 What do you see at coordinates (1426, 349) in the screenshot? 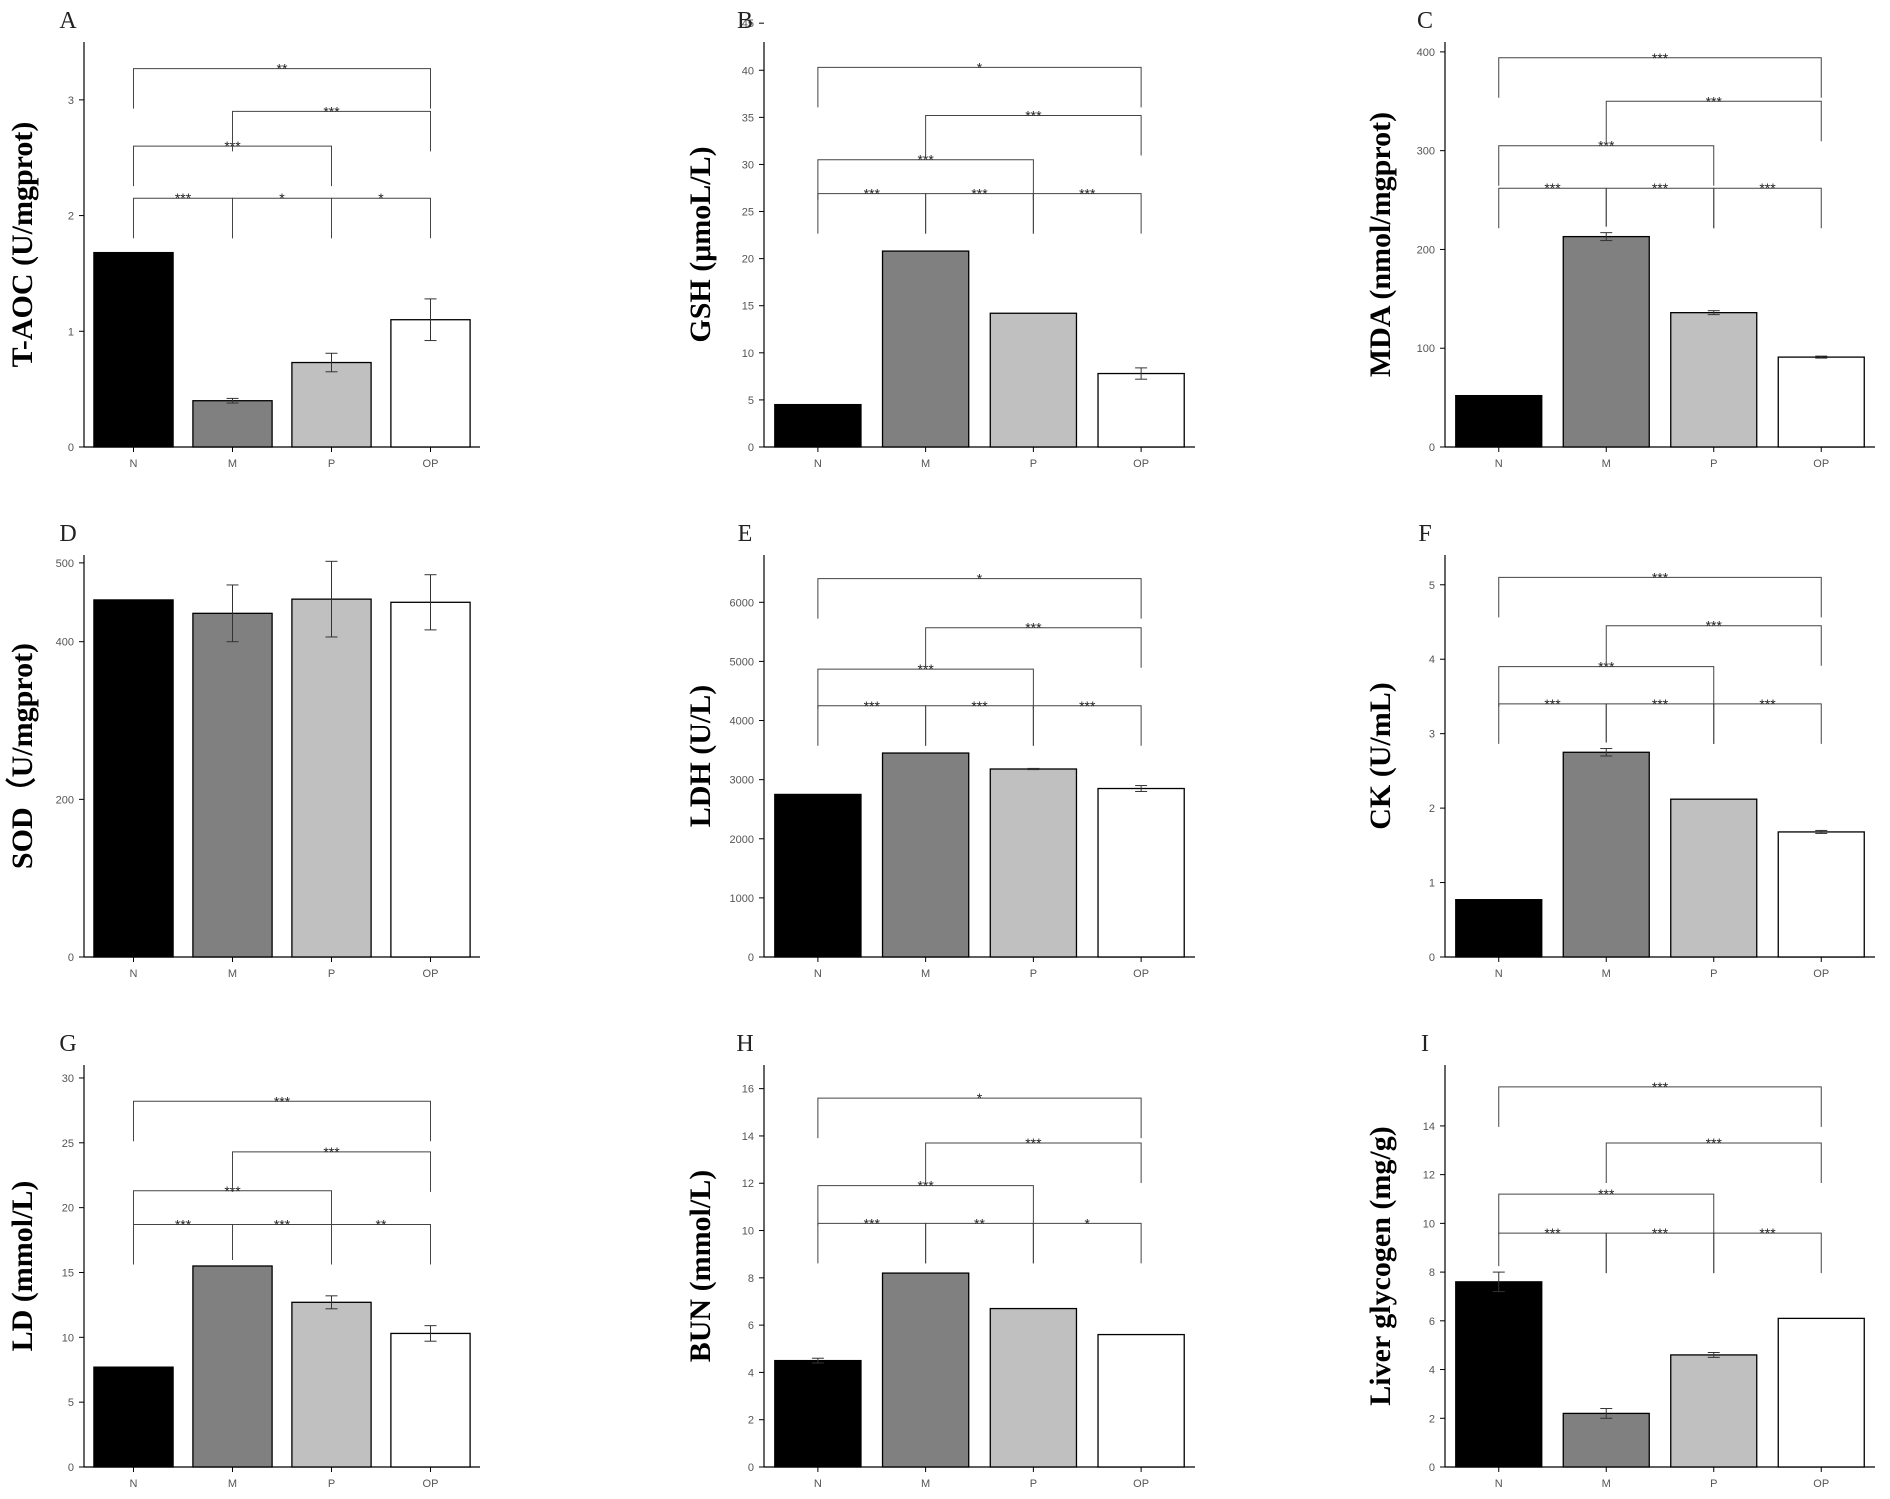
I see `y-tick-label: 100` at bounding box center [1426, 349].